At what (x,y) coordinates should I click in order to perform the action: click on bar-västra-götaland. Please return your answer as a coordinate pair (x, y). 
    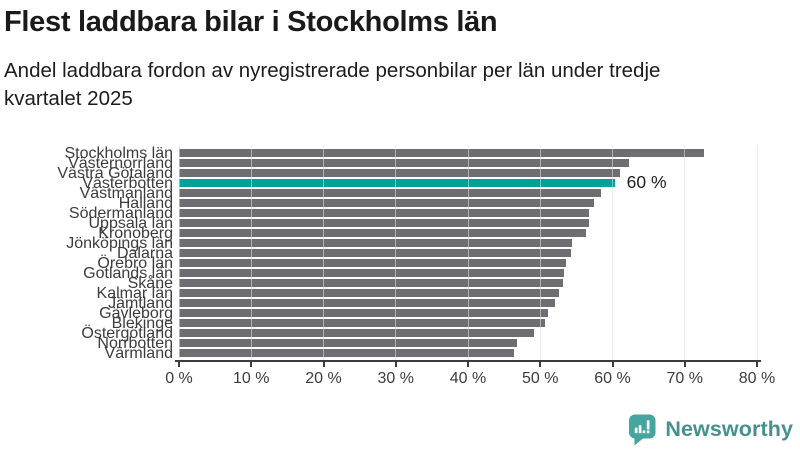
    Looking at the image, I should click on (399, 173).